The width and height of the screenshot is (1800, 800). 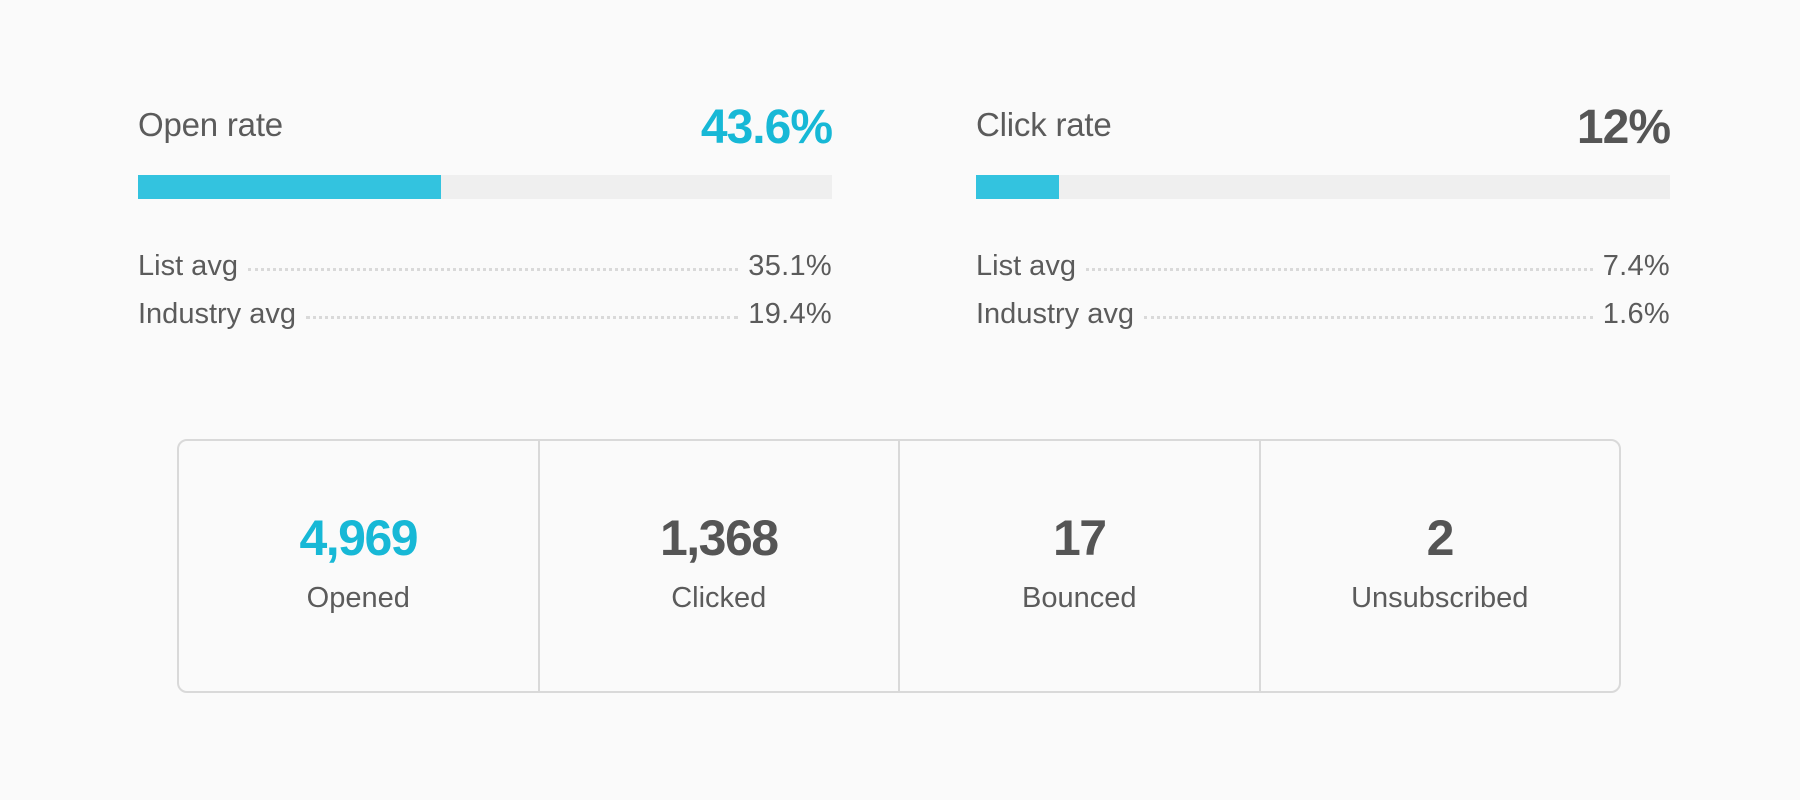 I want to click on list-avg-value: 7.4%, so click(x=1636, y=266).